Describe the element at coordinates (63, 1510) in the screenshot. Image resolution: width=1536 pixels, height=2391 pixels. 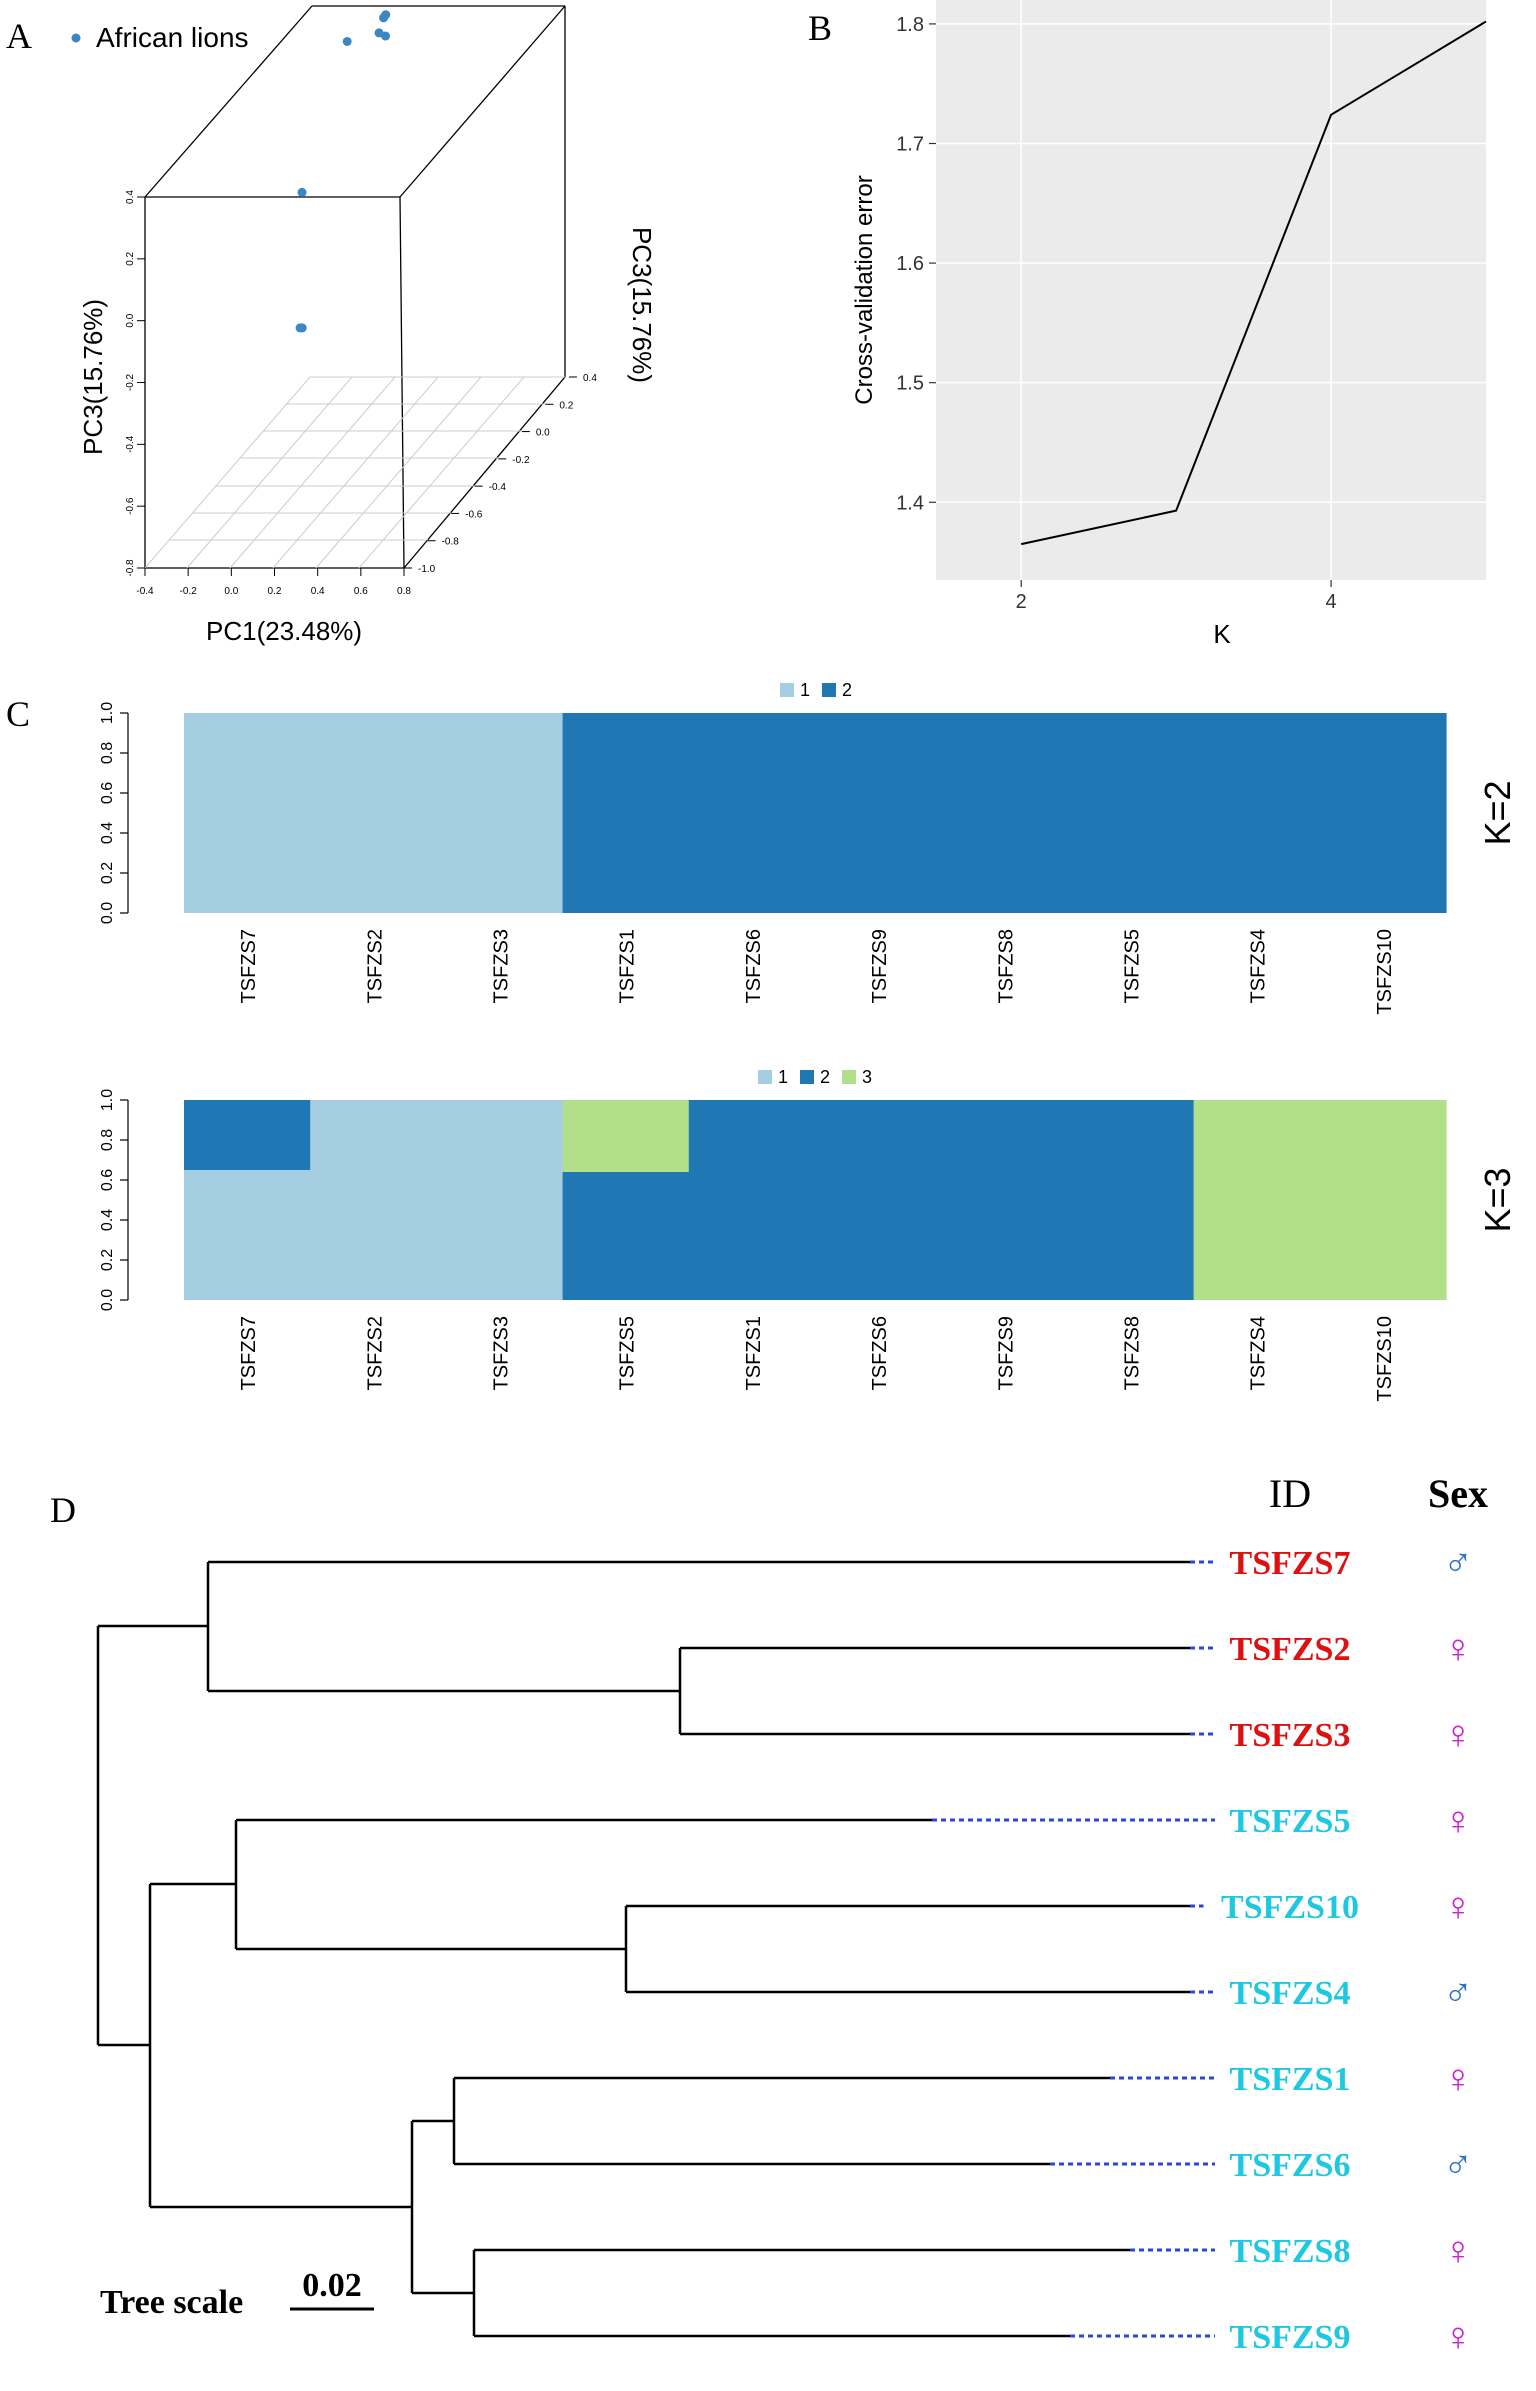
I see `panel-label-d: D` at that location.